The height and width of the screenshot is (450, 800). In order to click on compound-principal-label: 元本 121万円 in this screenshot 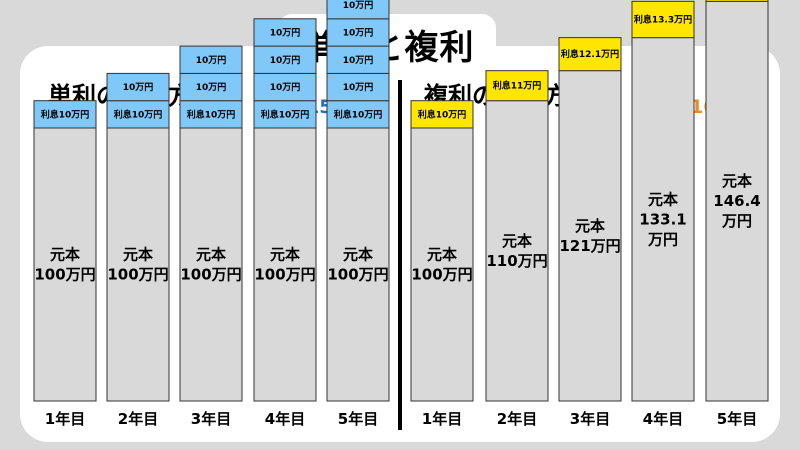, I will do `click(589, 236)`.